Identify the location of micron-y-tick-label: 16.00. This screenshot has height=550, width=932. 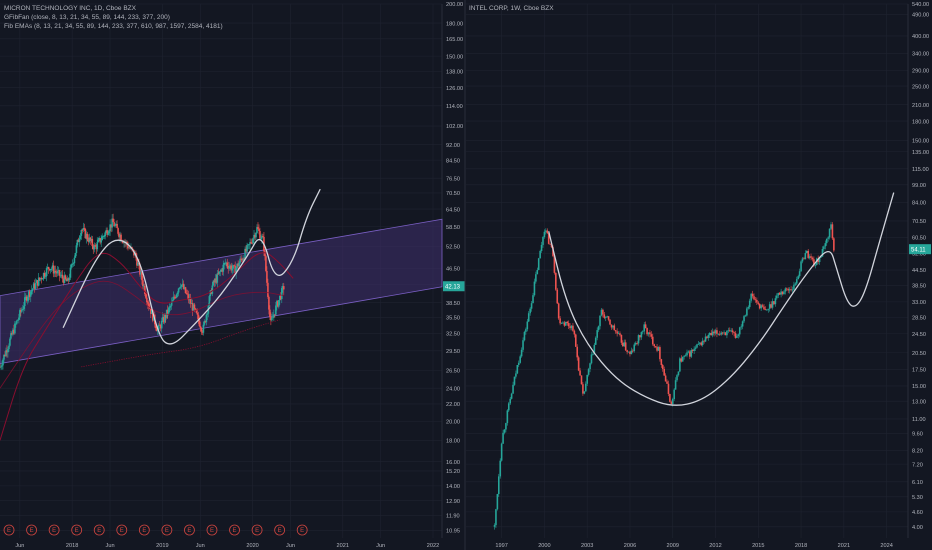
(453, 463).